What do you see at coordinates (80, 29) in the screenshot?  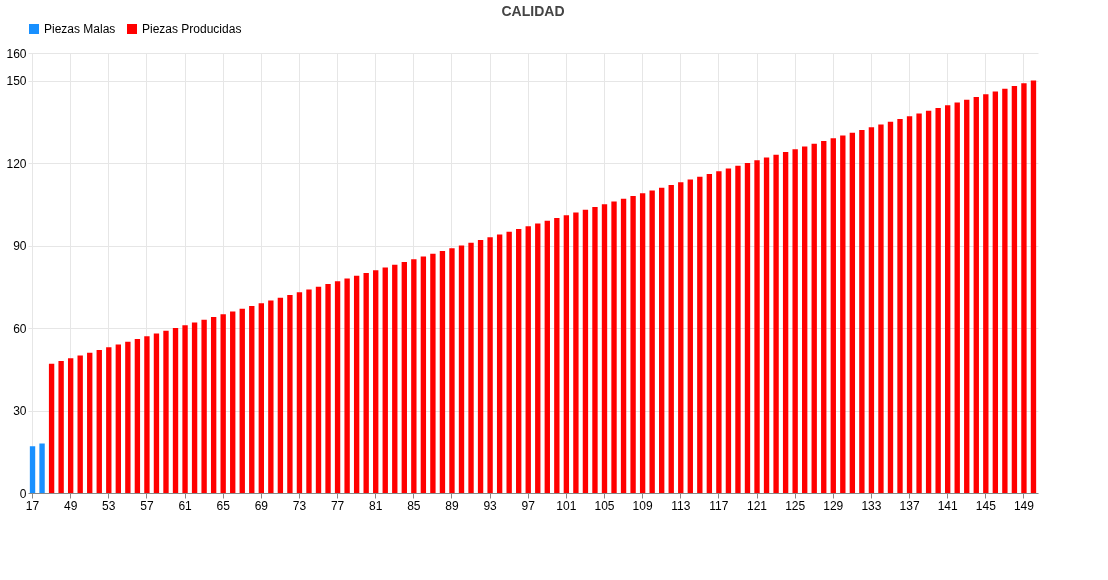 I see `legend-label: Piezas Malas` at bounding box center [80, 29].